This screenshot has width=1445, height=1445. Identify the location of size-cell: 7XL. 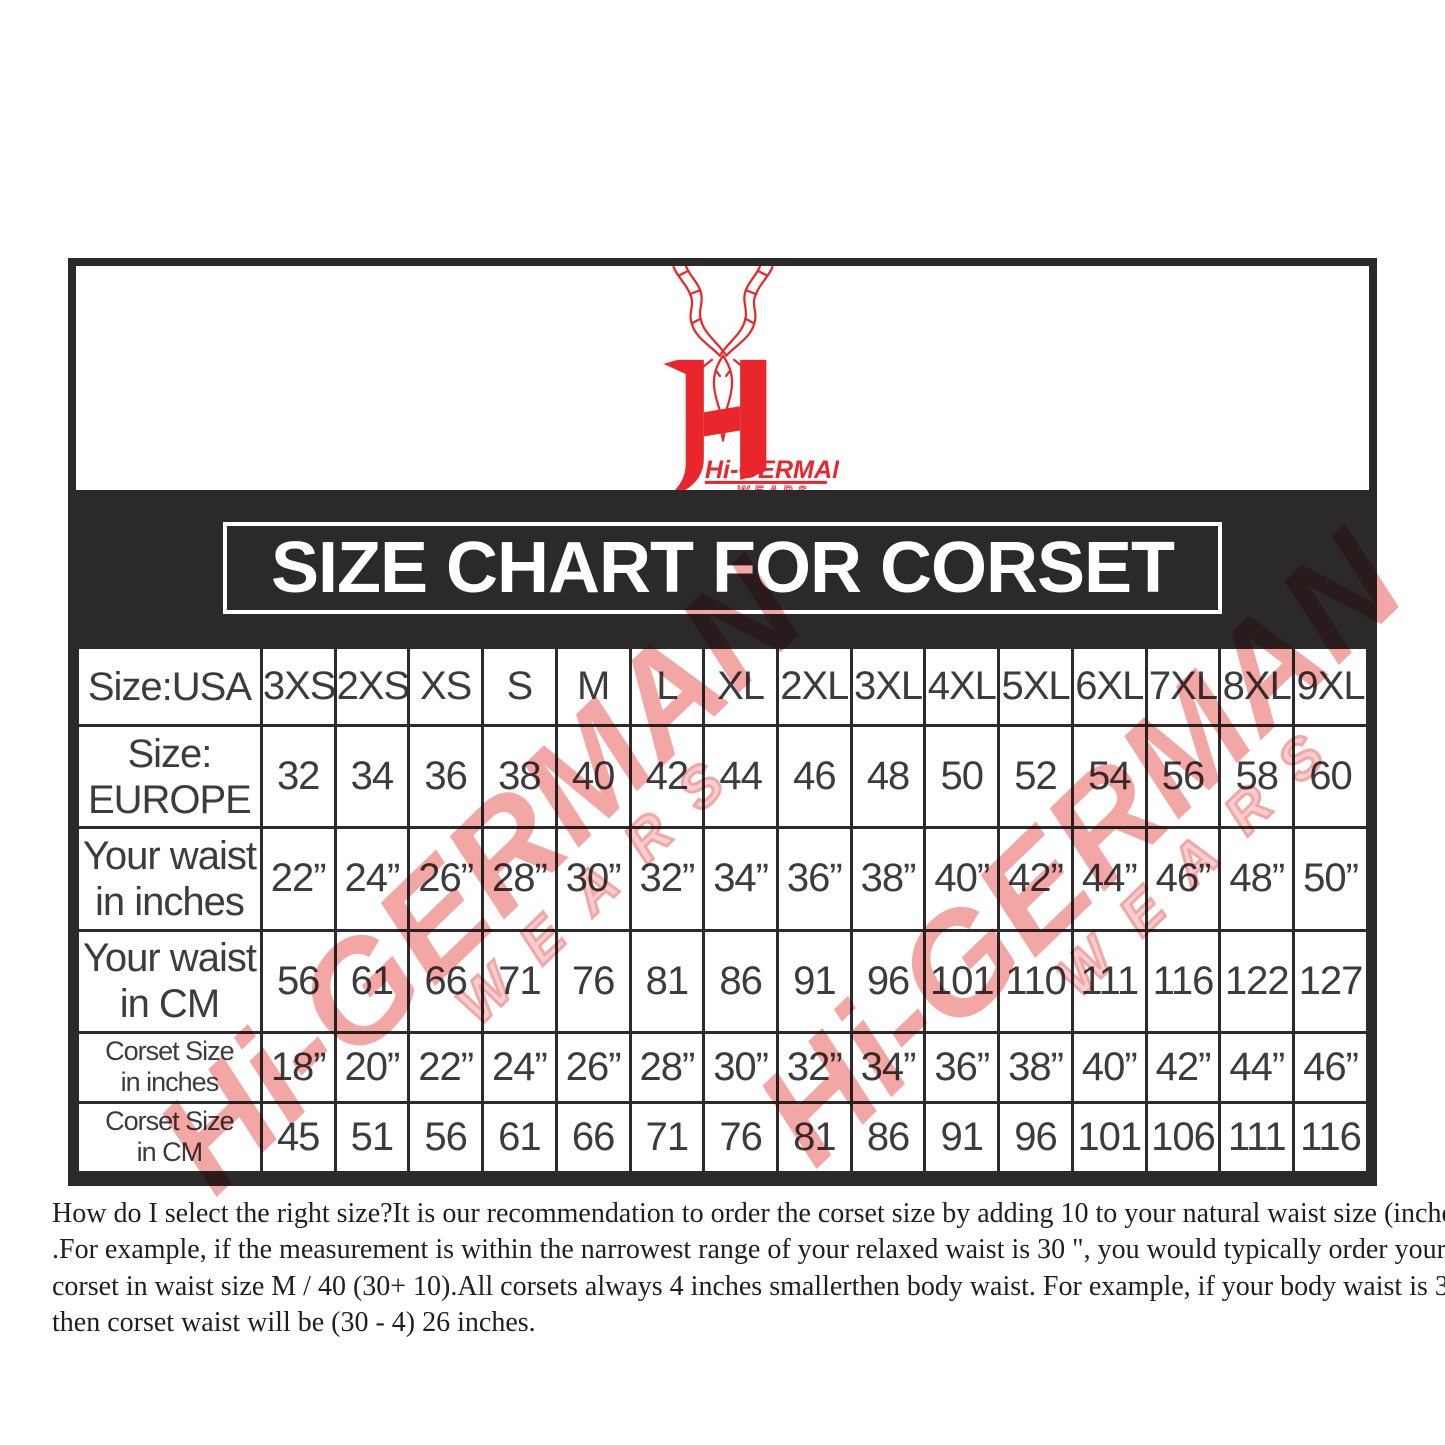
(1183, 686).